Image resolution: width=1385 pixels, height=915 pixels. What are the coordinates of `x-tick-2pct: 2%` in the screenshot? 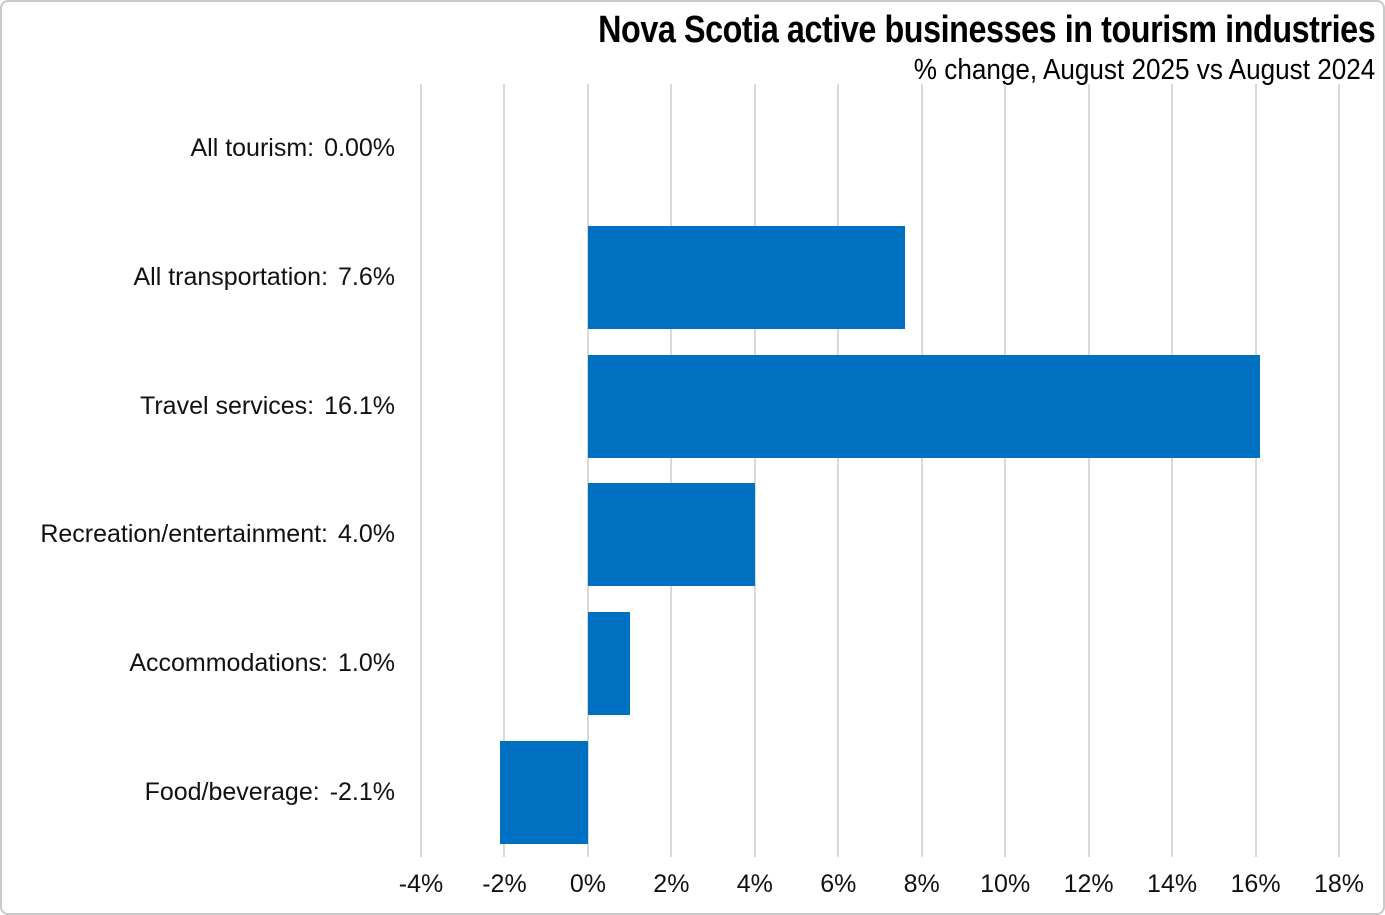 It's located at (671, 884).